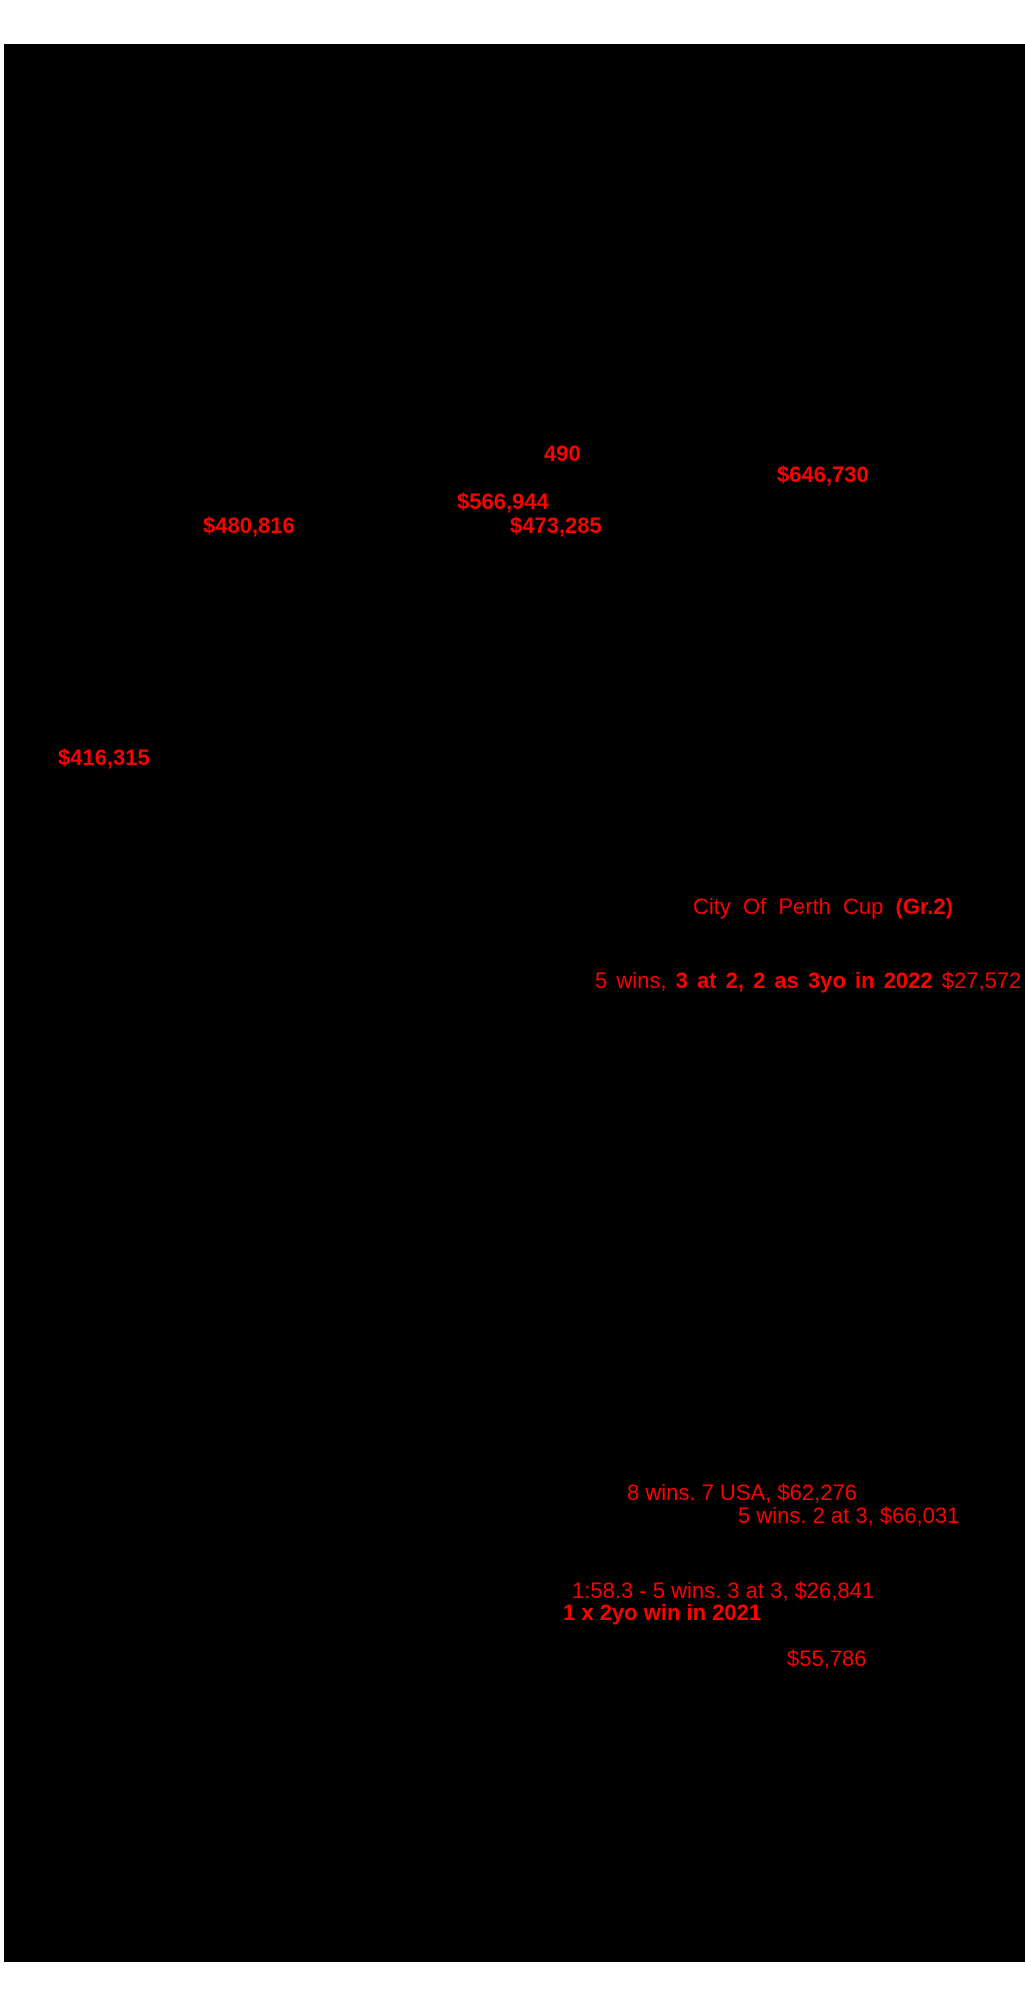 This screenshot has height=1994, width=1025. I want to click on note-race-name: City Of Perth Cup (Gr.2), so click(823, 907).